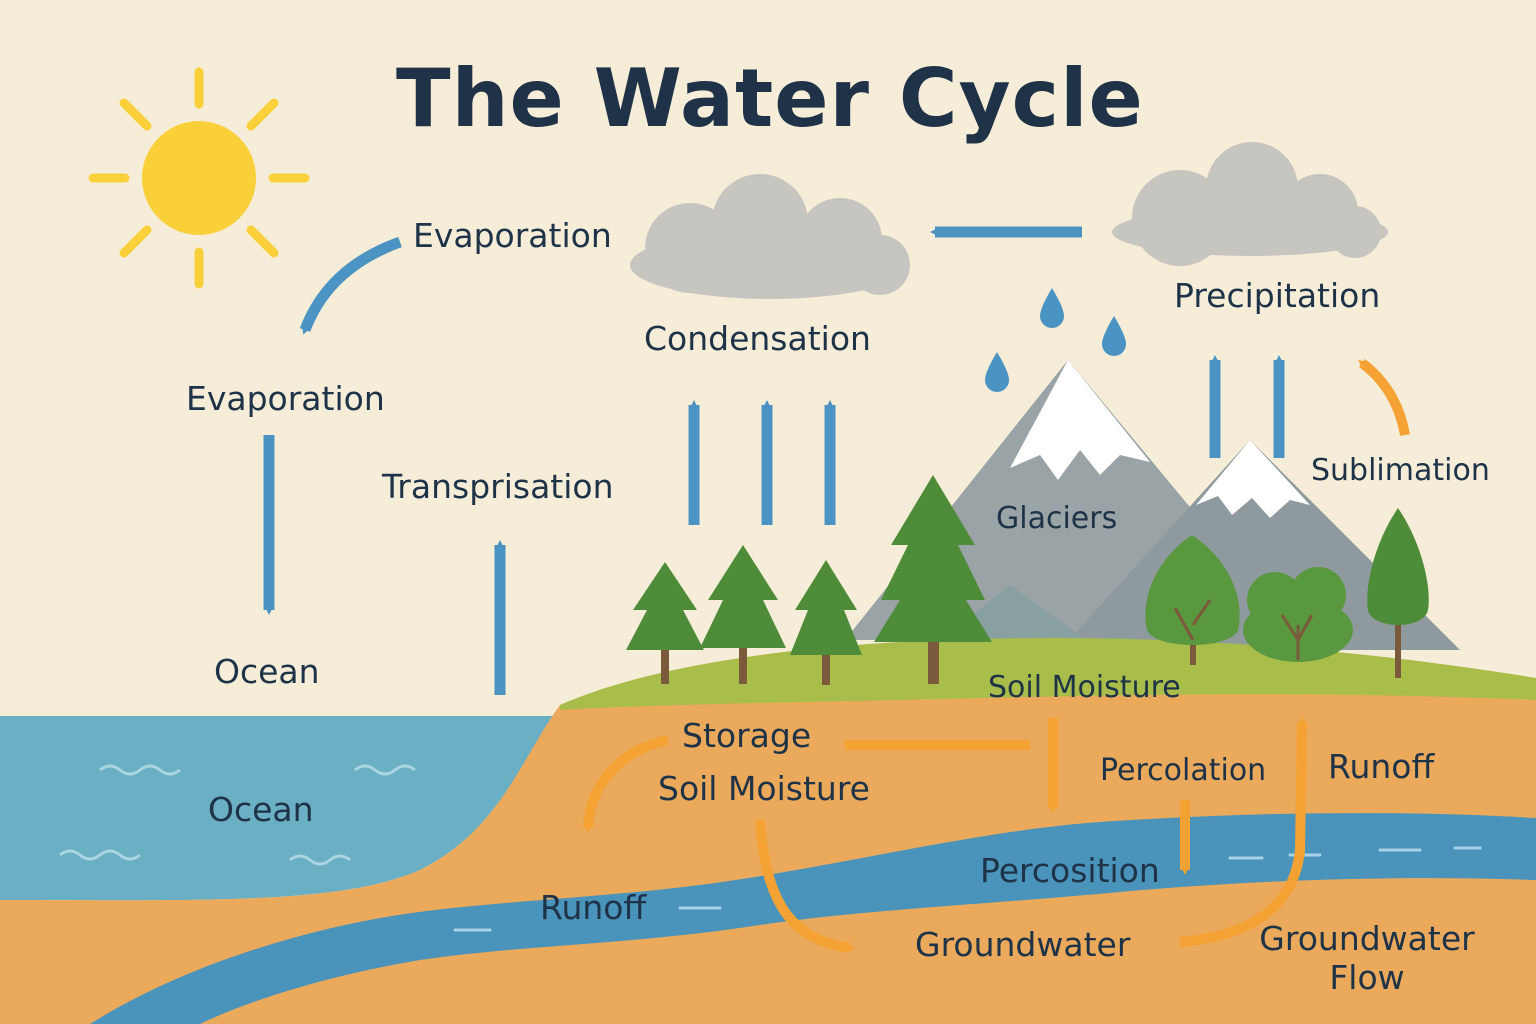 Image resolution: width=1536 pixels, height=1024 pixels. I want to click on bush-icon, so click(1298, 614).